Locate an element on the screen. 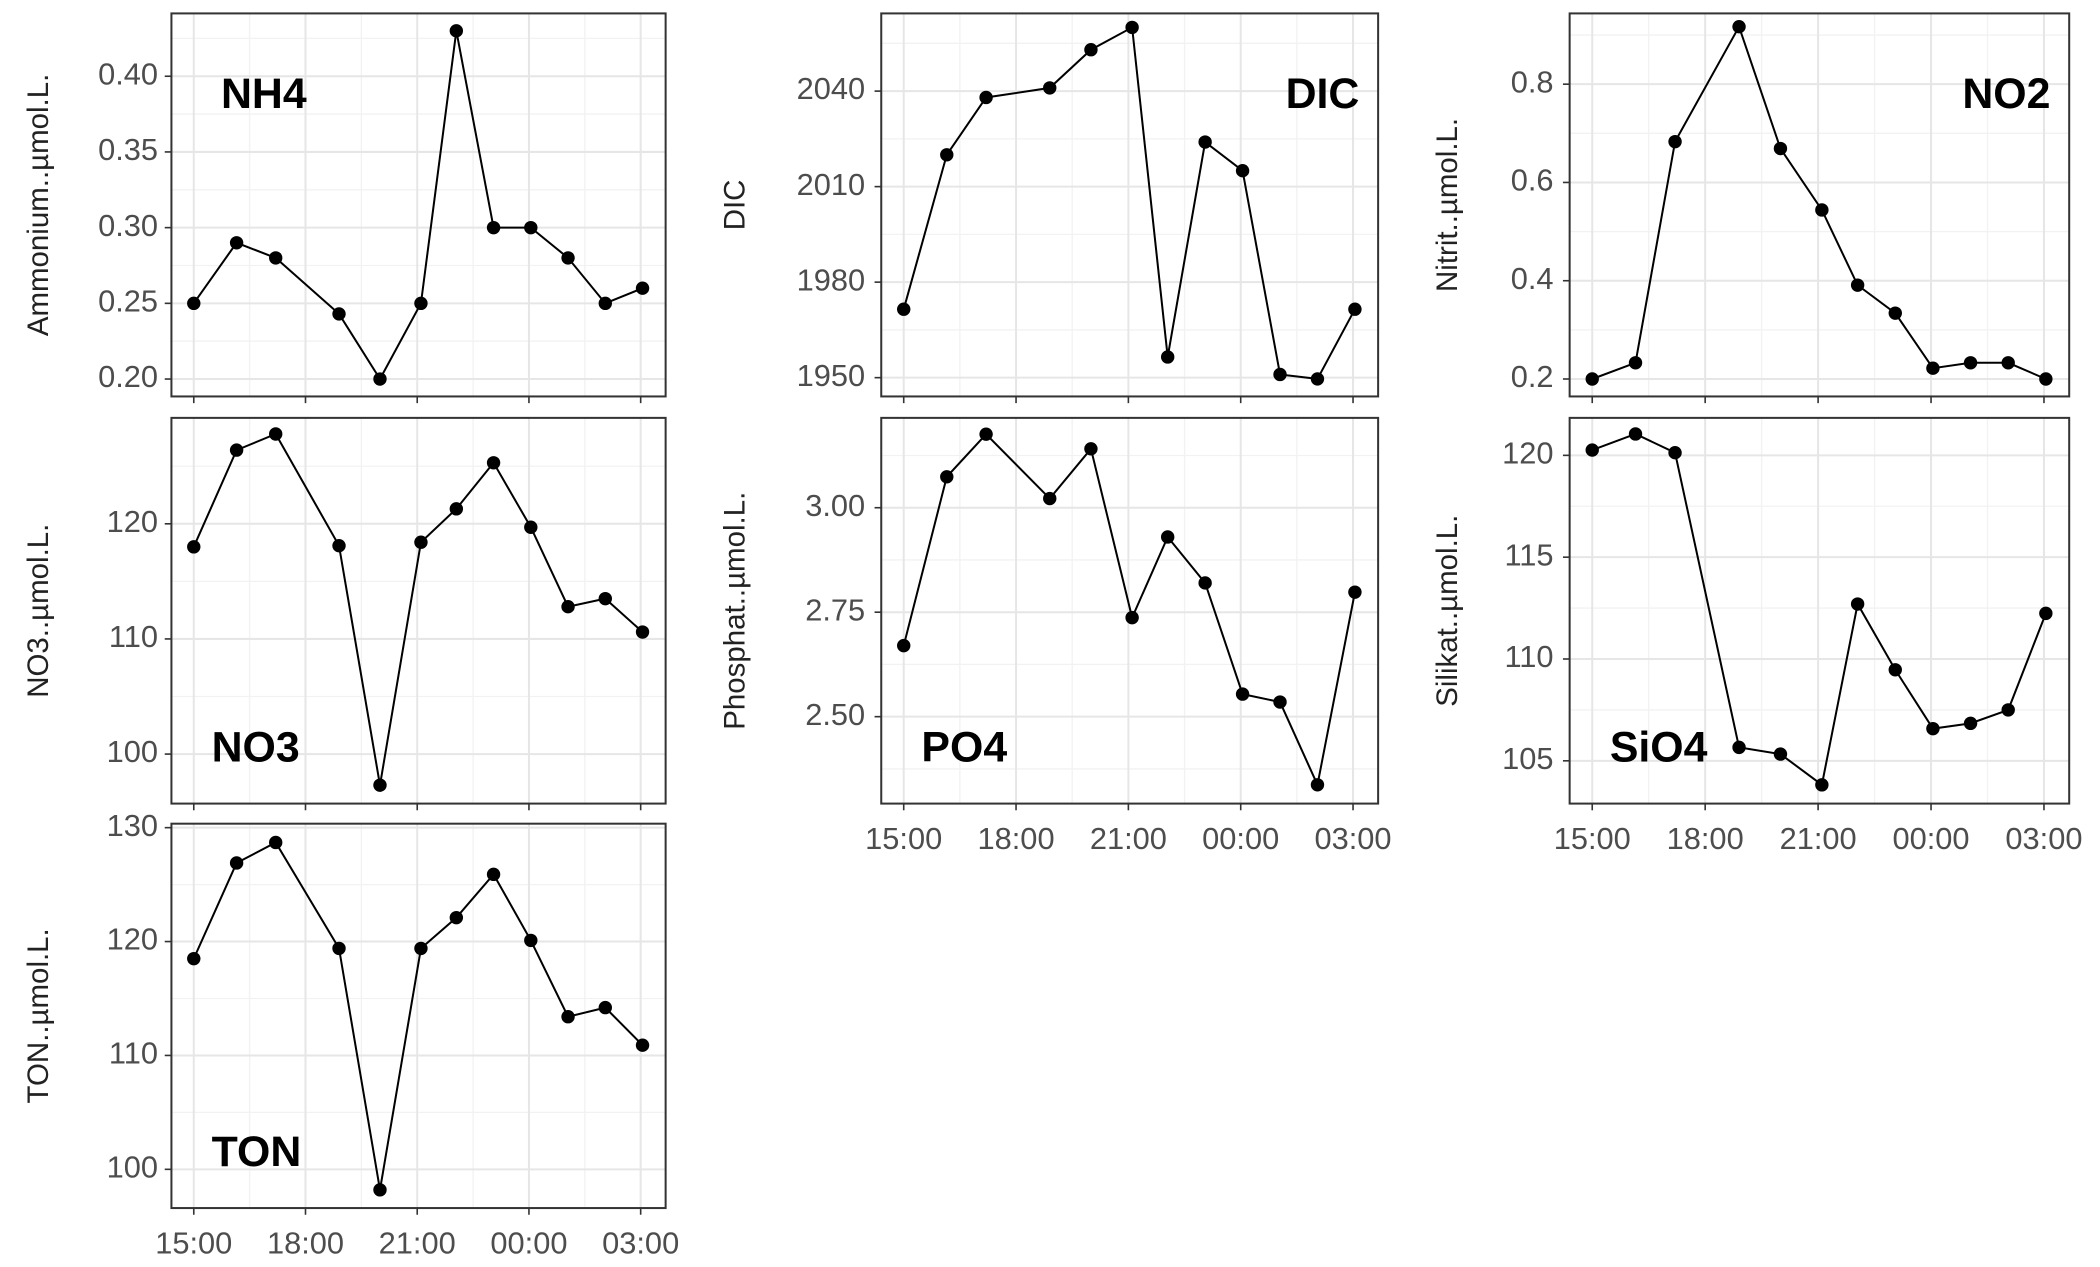 This screenshot has width=2100, height=1267. panel-label: NH4 is located at coordinates (264, 94).